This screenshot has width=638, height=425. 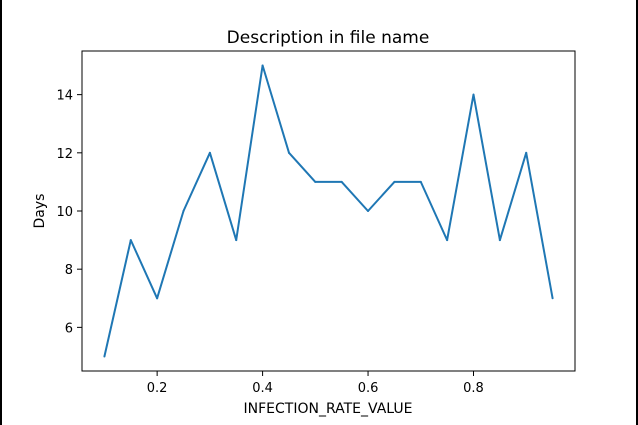 What do you see at coordinates (262, 388) in the screenshot?
I see `x-tick-label: 0.4` at bounding box center [262, 388].